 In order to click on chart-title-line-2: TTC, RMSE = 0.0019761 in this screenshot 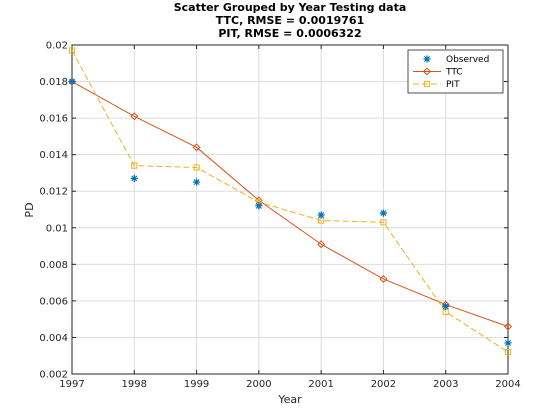, I will do `click(290, 20)`.